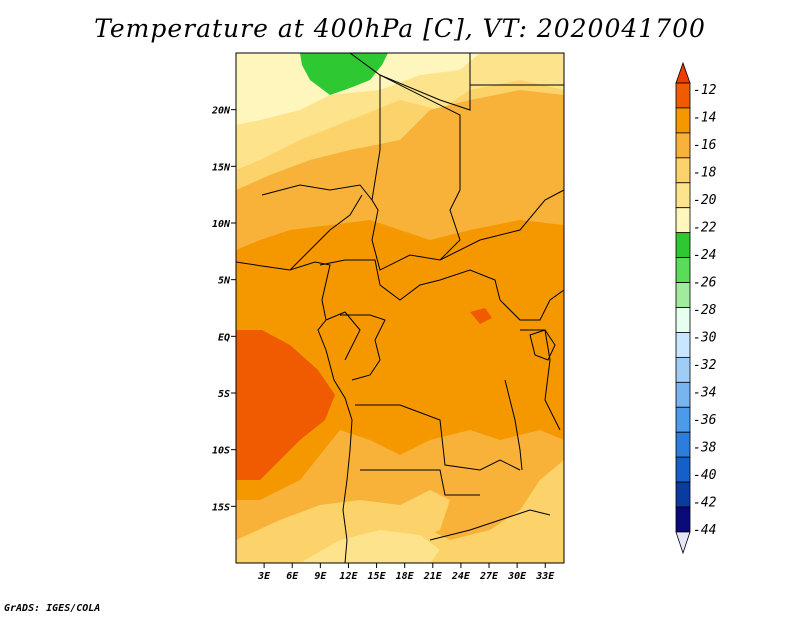 The width and height of the screenshot is (800, 618). What do you see at coordinates (705, 228) in the screenshot?
I see `colorbar-label: -22` at bounding box center [705, 228].